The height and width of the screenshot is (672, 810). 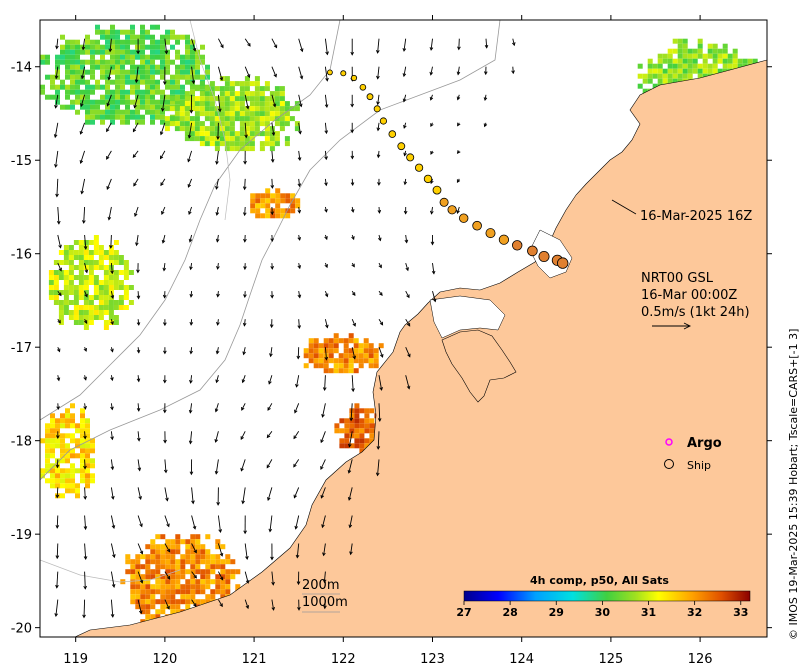 What do you see at coordinates (463, 612) in the screenshot?
I see `colorbar-tick-label: 27` at bounding box center [463, 612].